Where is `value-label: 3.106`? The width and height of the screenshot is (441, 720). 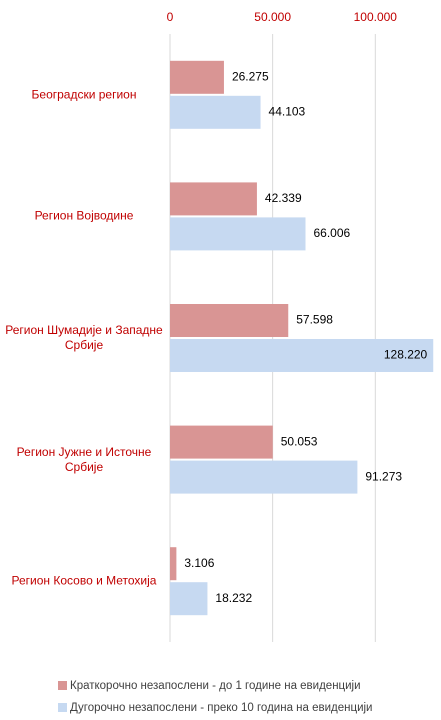
value-label: 3.106 is located at coordinates (199, 563).